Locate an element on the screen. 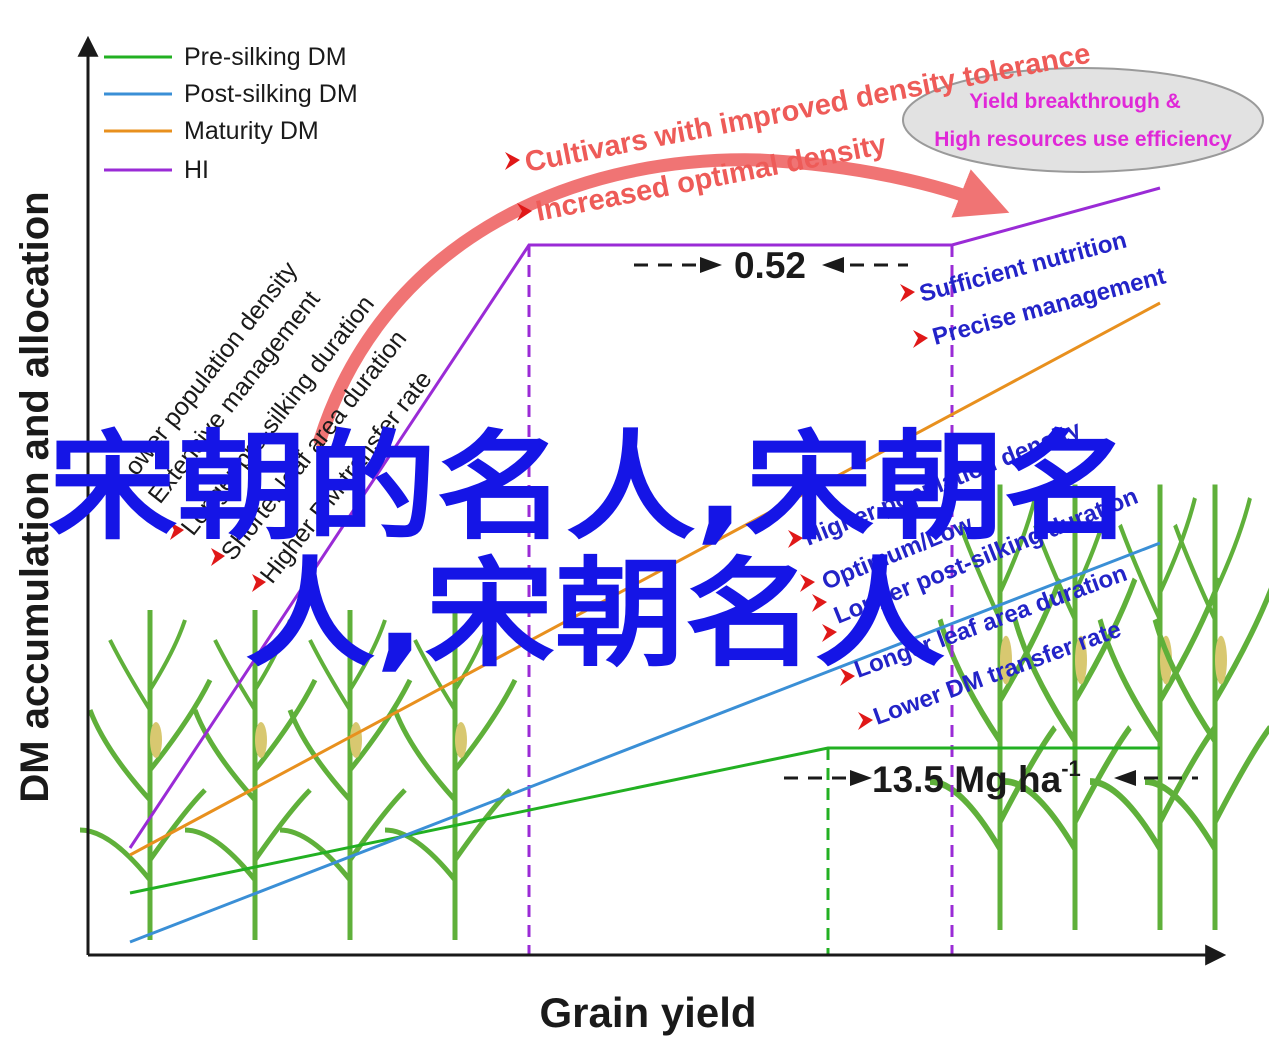 The width and height of the screenshot is (1269, 1041). overlay-line-1: 宋朝的名人,宋朝名 is located at coordinates (590, 487).